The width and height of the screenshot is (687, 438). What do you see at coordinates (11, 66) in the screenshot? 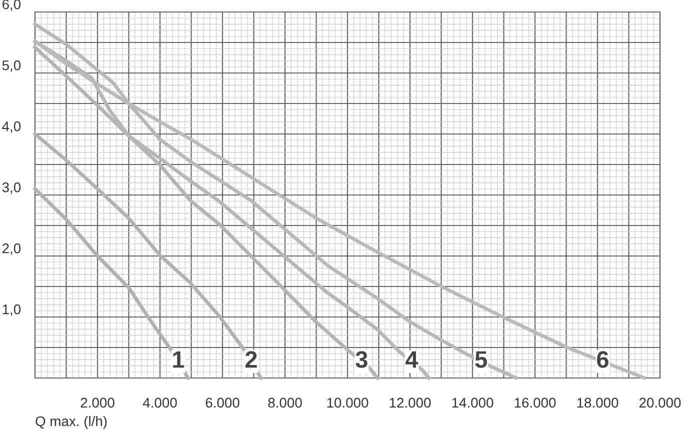
I see `y-tick-label: 5,0` at bounding box center [11, 66].